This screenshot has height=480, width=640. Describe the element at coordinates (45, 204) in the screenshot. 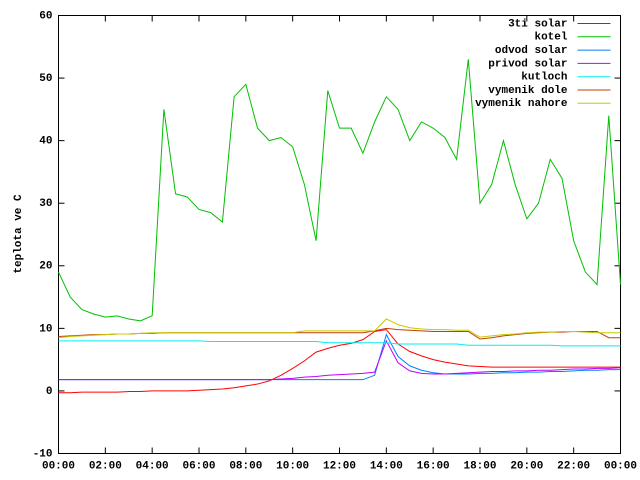

I see `y-tick-label: 30` at that location.